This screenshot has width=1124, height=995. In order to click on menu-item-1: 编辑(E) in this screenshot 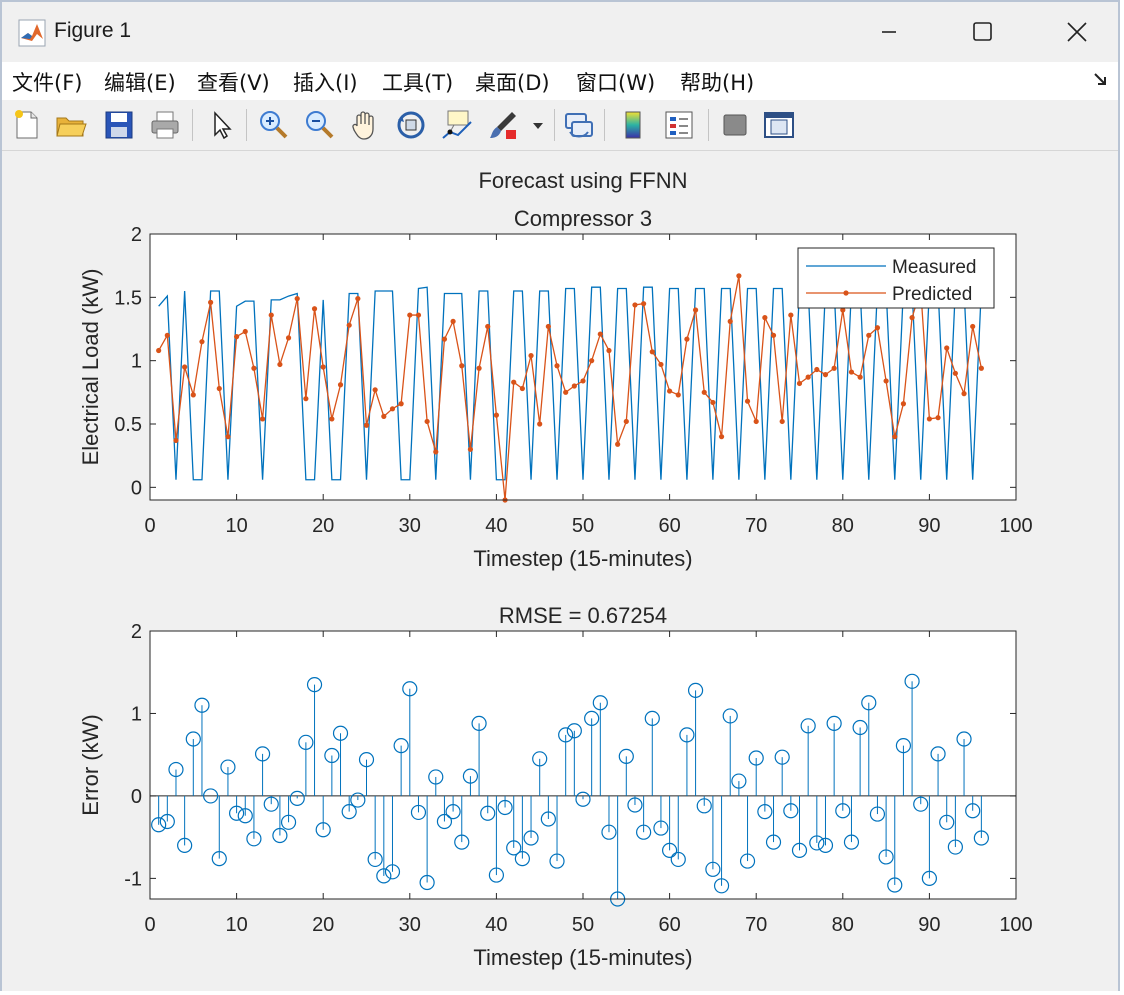, I will do `click(140, 83)`.